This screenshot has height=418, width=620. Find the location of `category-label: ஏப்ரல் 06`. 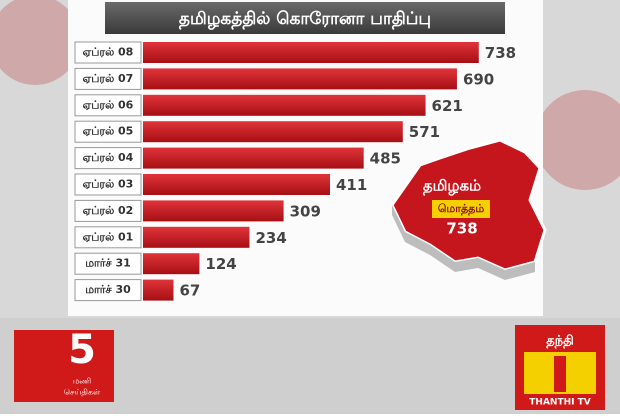

category-label: ஏப்ரல் 06 is located at coordinates (108, 104).